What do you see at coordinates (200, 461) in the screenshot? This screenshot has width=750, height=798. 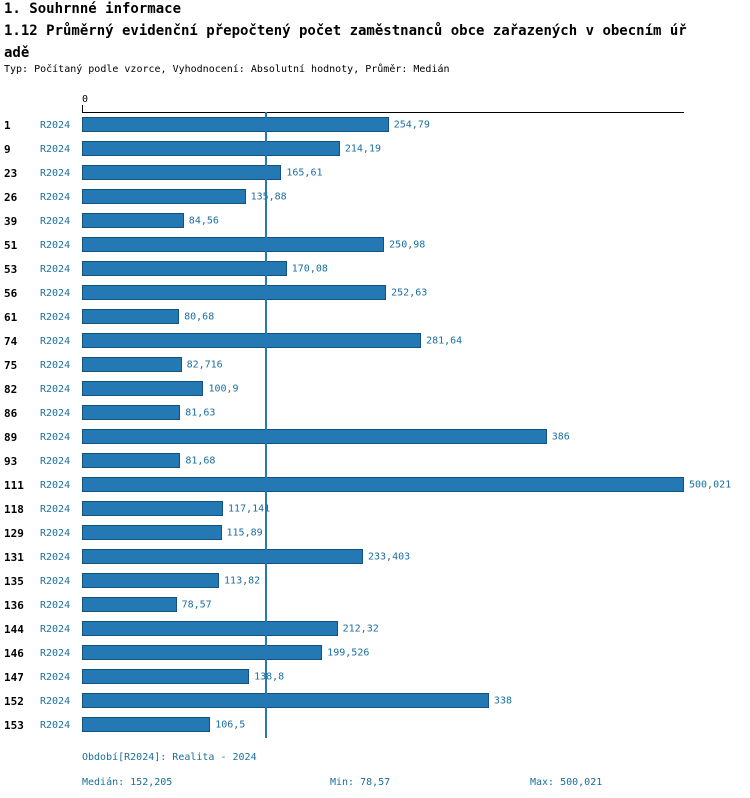 I see `bar-value-label: 81,68` at bounding box center [200, 461].